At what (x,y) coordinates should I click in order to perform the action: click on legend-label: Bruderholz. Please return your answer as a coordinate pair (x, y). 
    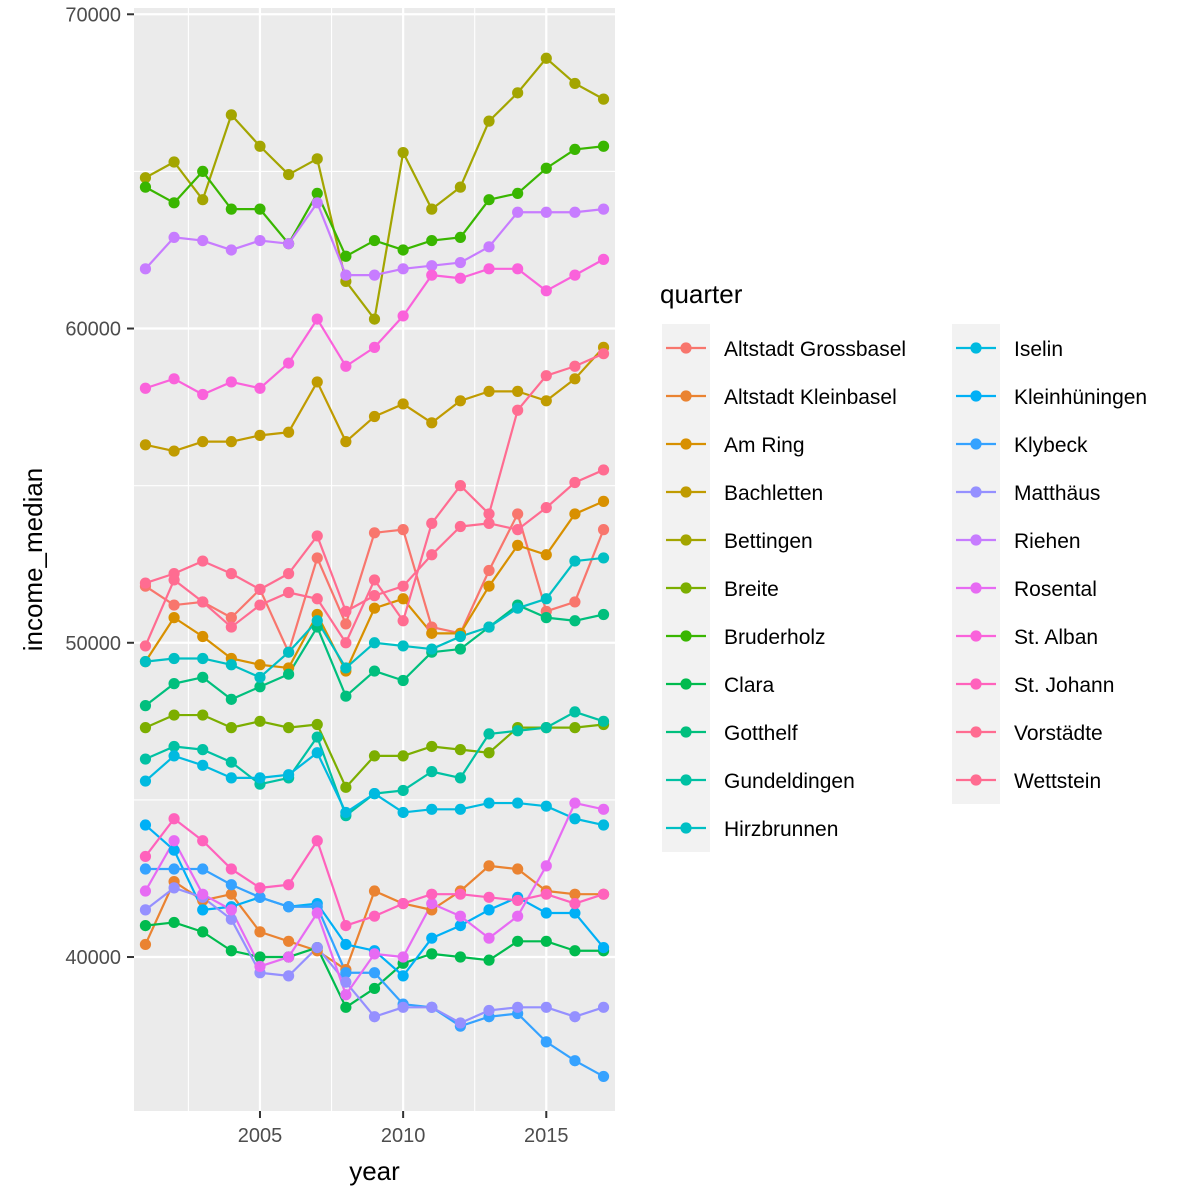
    Looking at the image, I should click on (775, 637).